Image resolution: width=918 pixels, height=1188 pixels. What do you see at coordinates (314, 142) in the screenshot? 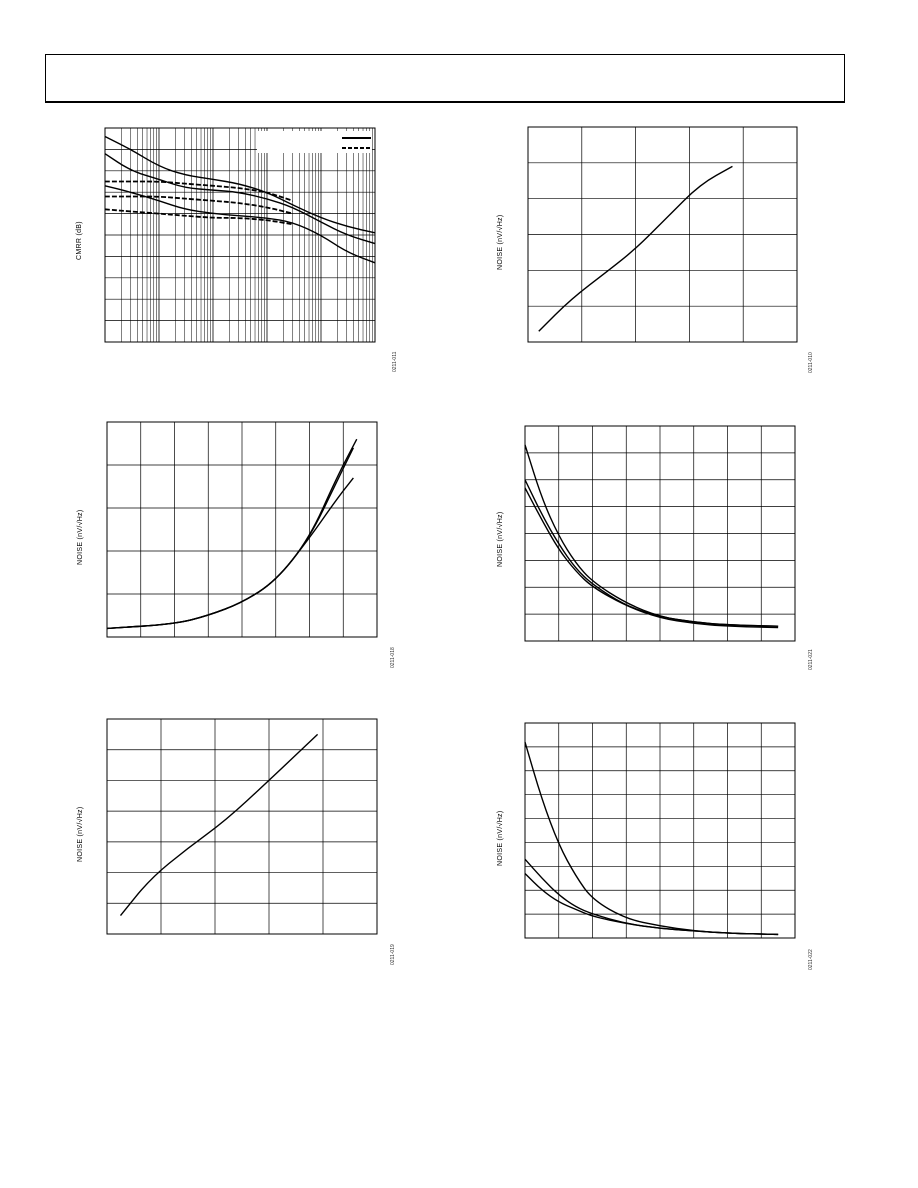
I see `legend-background` at bounding box center [314, 142].